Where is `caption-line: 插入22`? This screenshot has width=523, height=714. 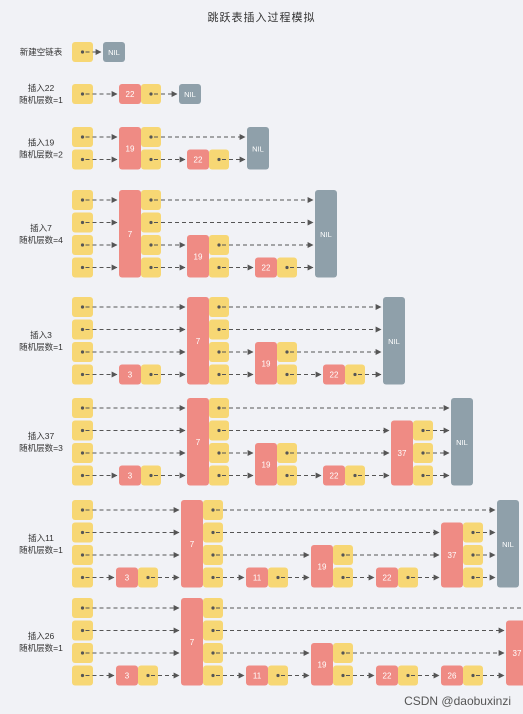 caption-line: 插入22 is located at coordinates (41, 88).